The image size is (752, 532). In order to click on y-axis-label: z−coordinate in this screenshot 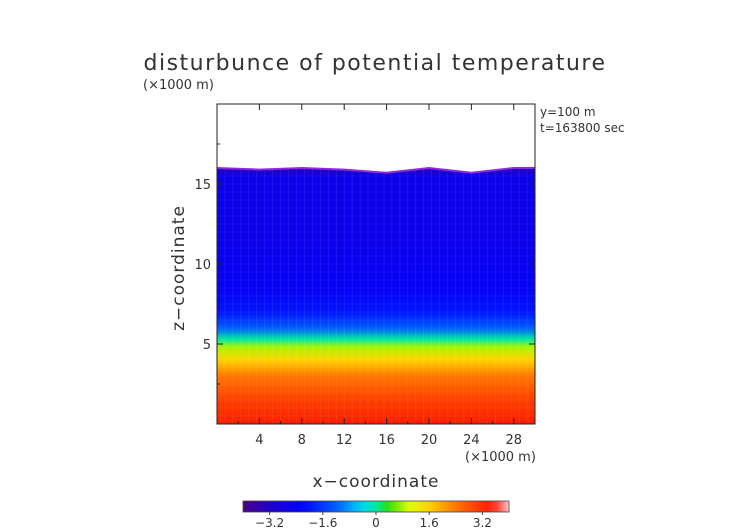, I will do `click(179, 268)`.